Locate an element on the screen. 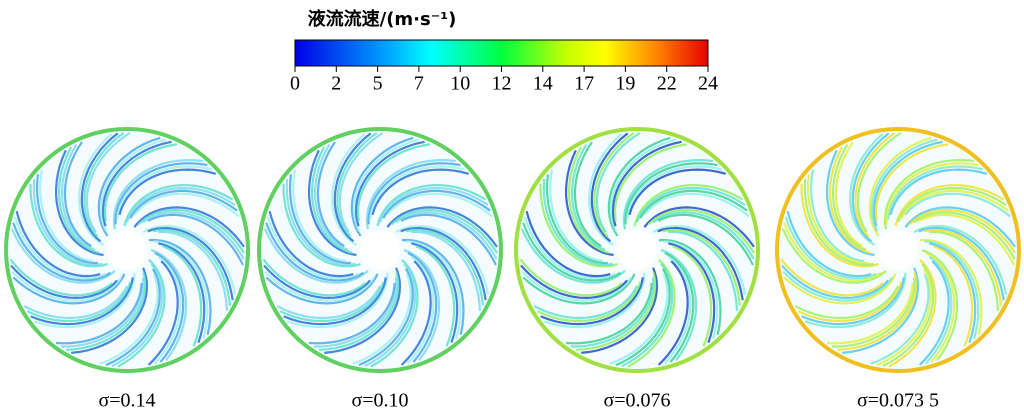 The width and height of the screenshot is (1024, 415). tick-label: 5 is located at coordinates (378, 84).